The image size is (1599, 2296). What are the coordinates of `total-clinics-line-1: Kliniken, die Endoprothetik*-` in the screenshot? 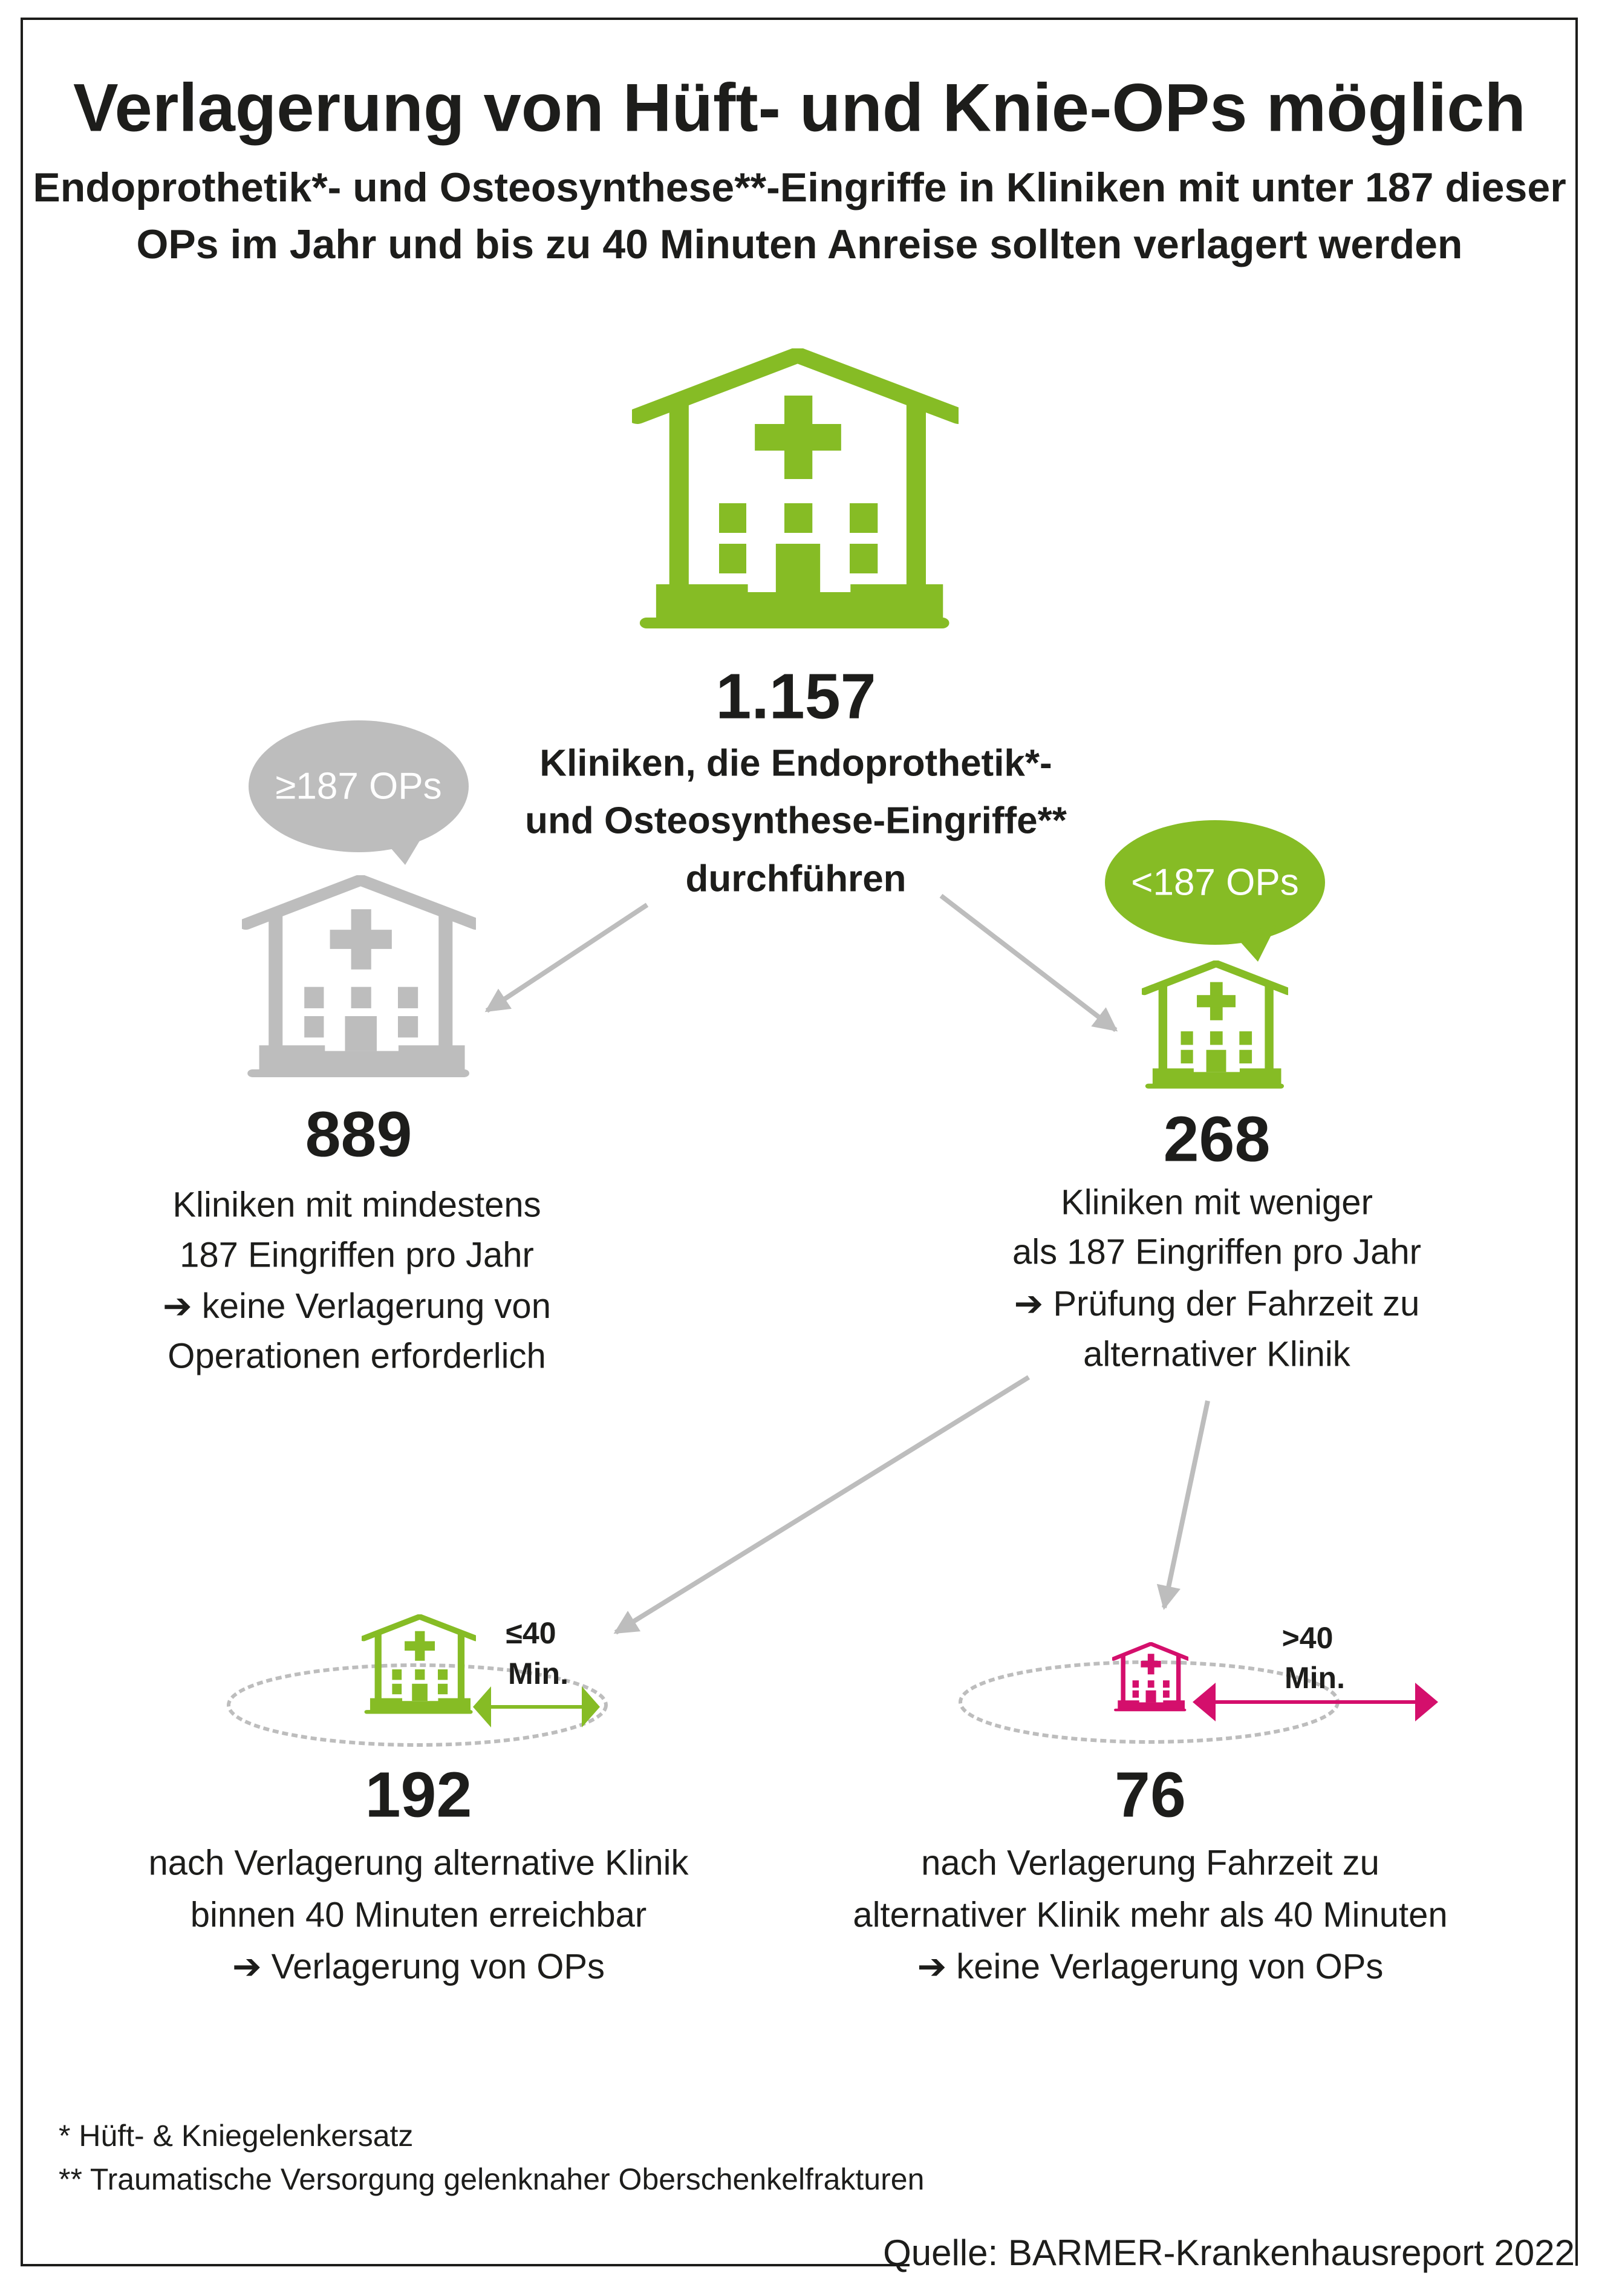 It's located at (795, 763).